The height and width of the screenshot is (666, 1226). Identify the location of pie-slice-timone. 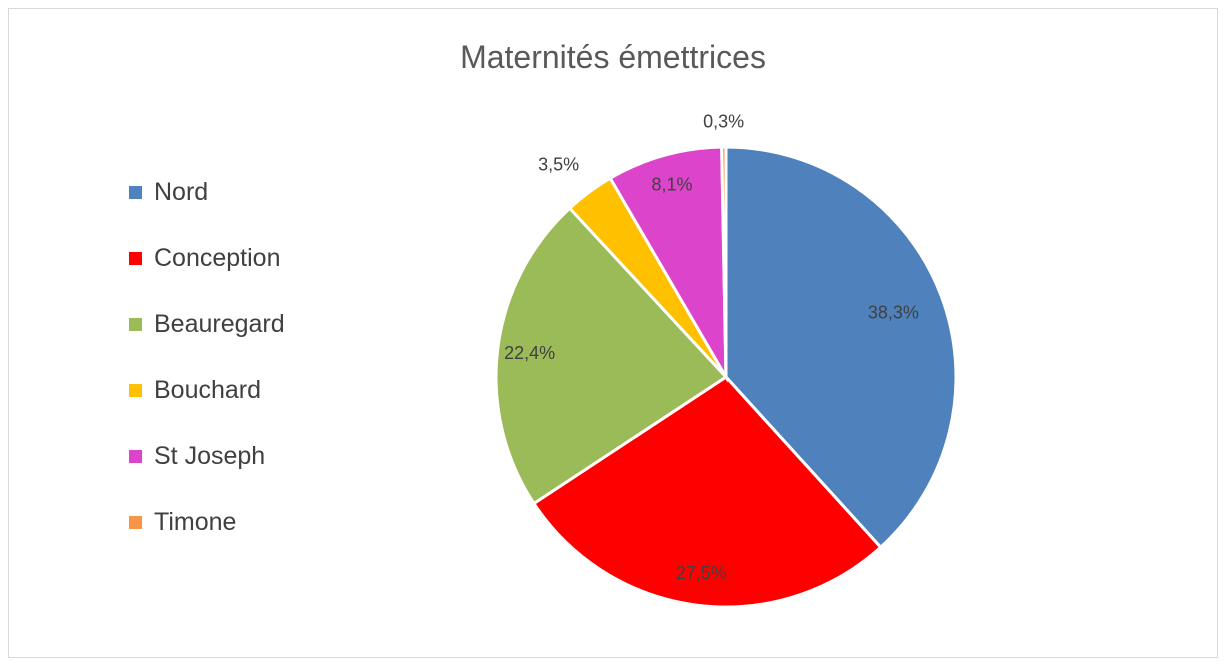
(724, 261).